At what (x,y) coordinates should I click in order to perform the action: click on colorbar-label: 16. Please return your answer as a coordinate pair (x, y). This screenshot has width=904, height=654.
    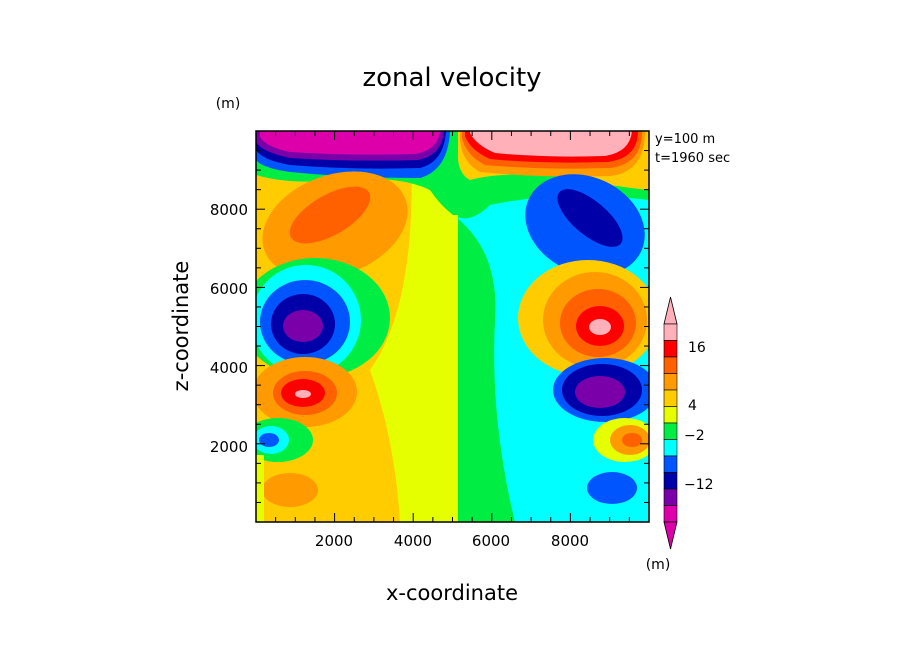
    Looking at the image, I should click on (697, 348).